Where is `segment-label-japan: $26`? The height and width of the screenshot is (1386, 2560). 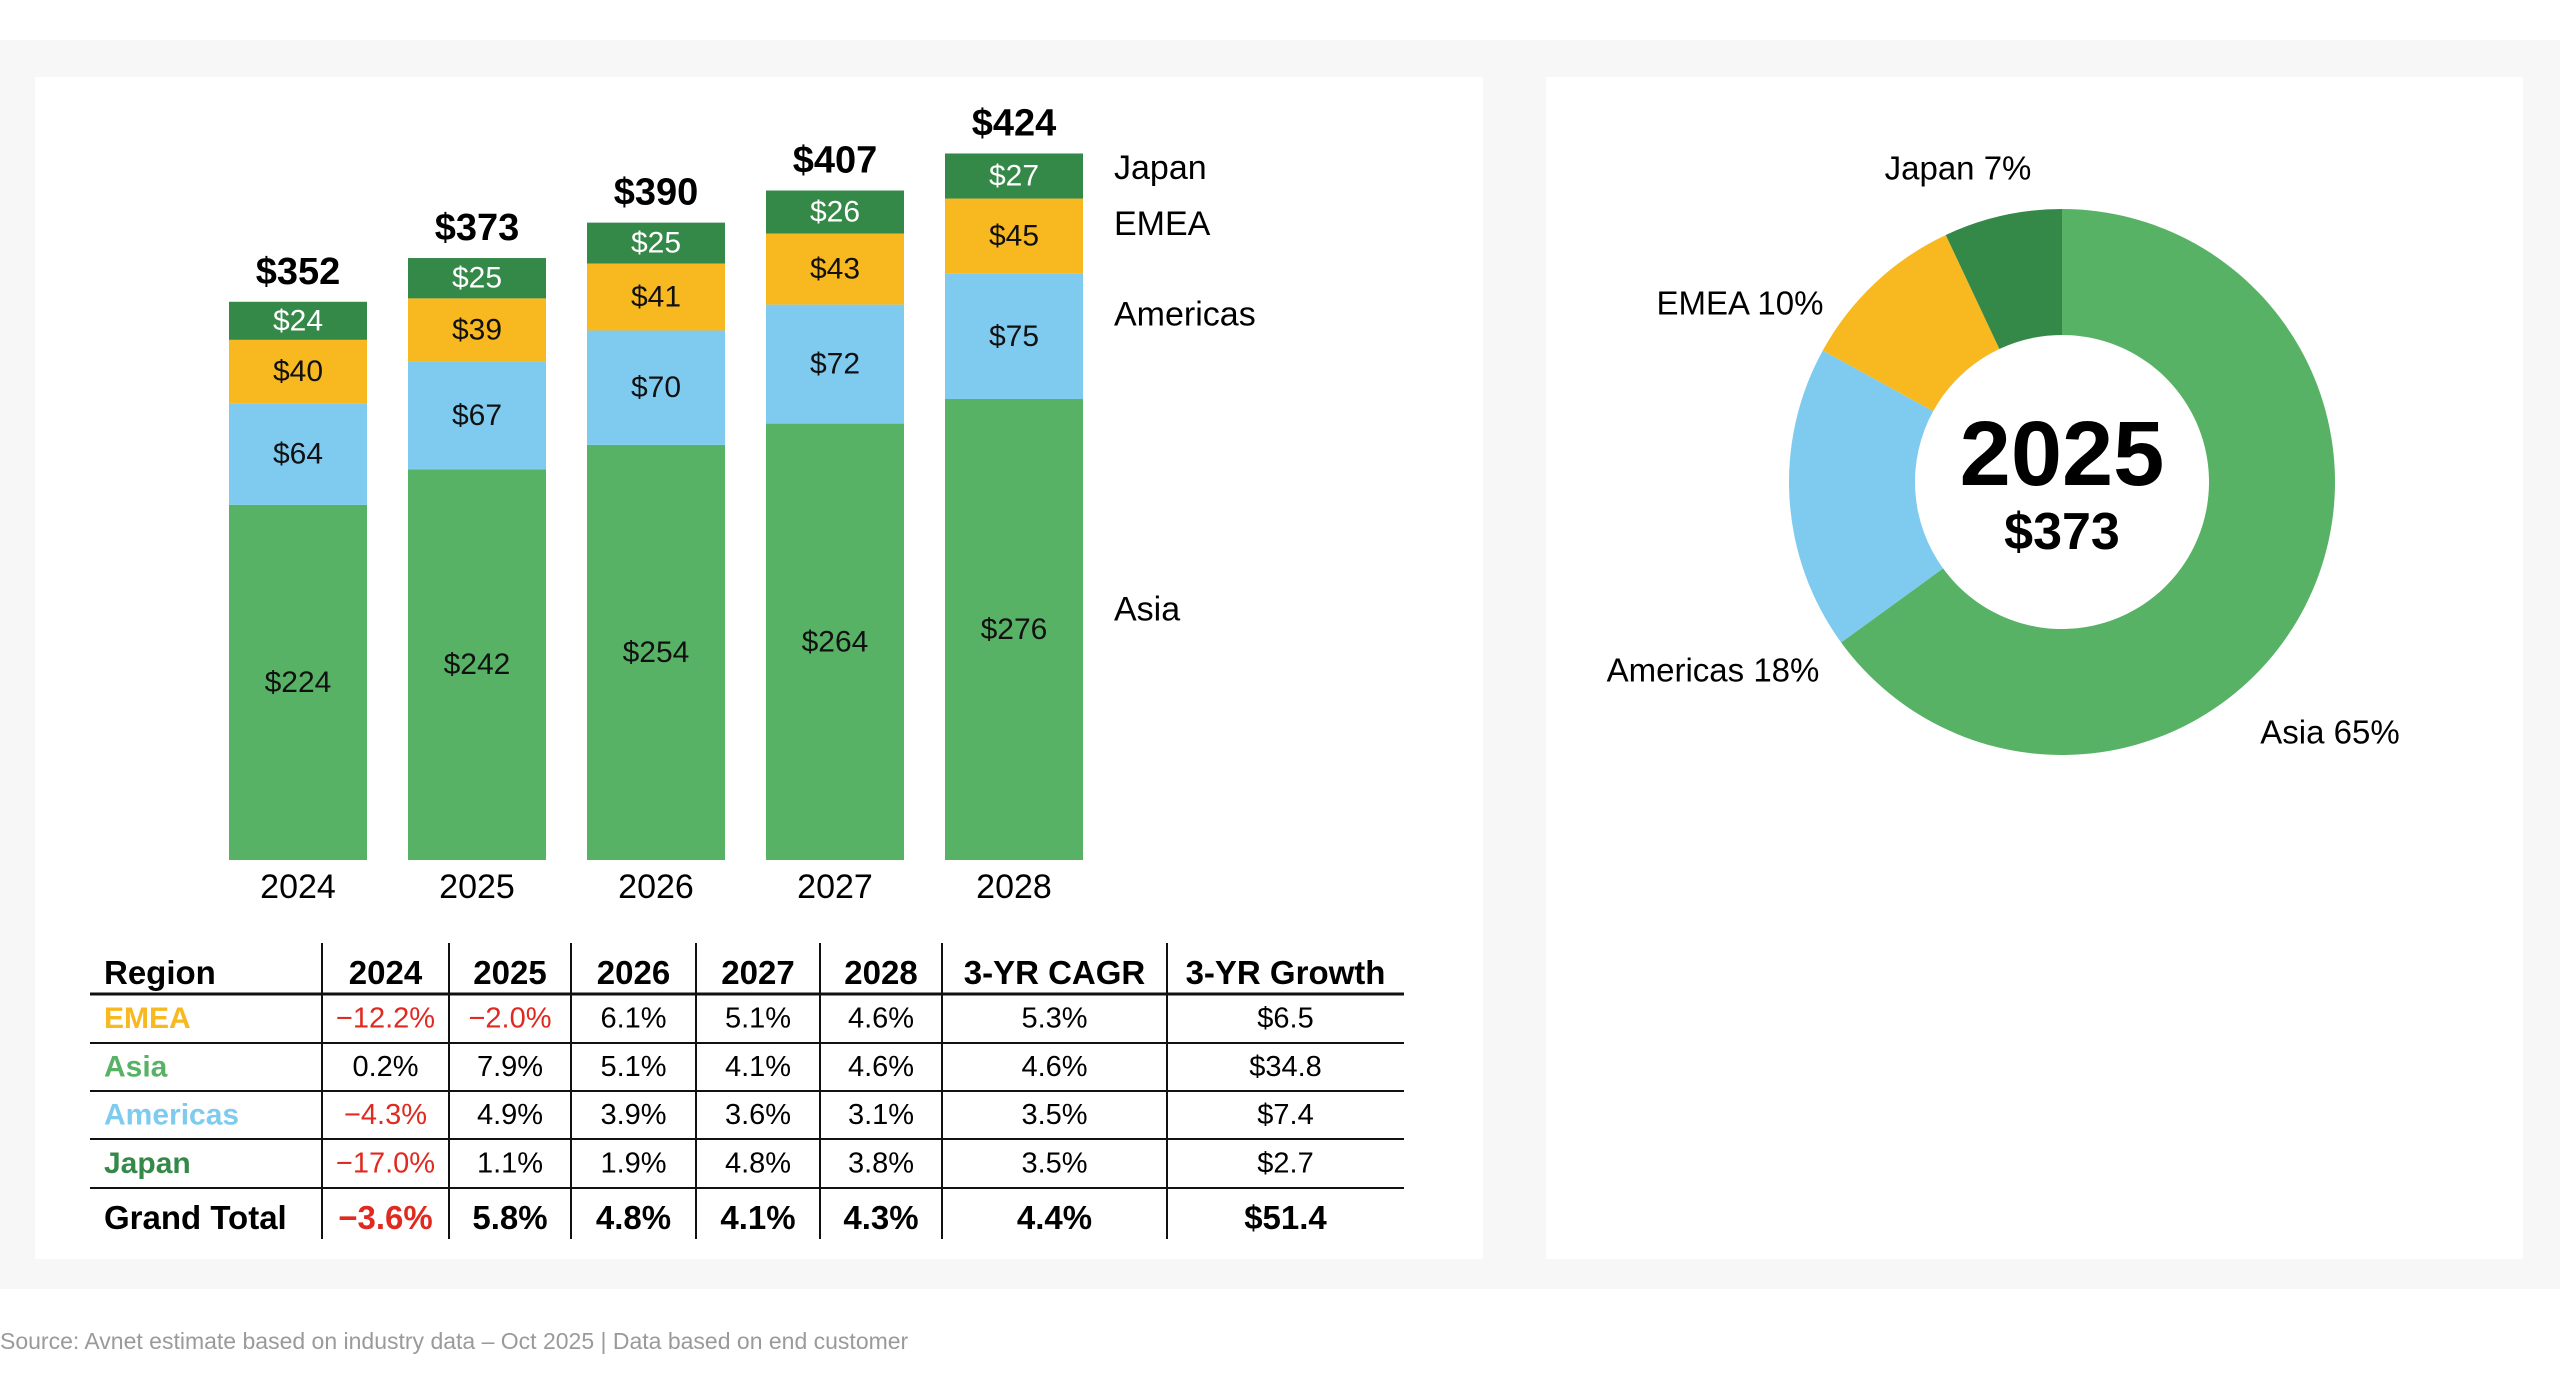
segment-label-japan: $26 is located at coordinates (835, 212).